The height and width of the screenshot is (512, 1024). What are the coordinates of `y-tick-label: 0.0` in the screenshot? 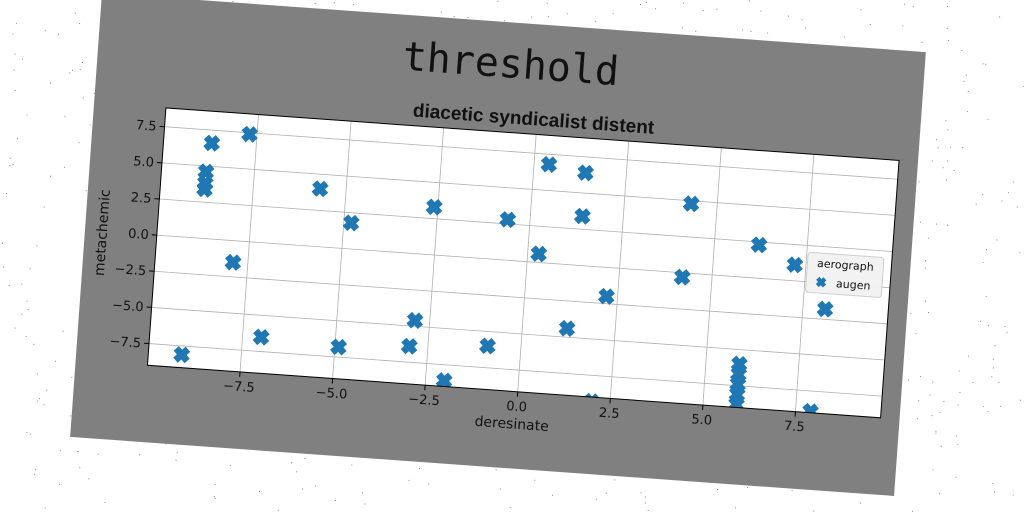 It's located at (139, 235).